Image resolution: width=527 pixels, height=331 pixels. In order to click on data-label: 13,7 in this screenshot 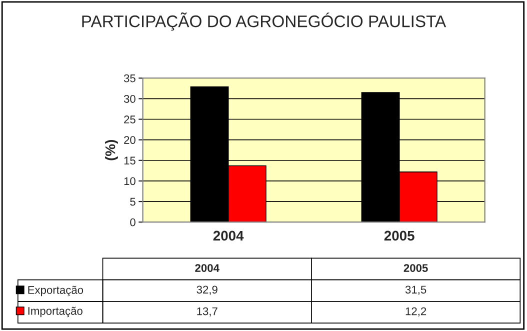, I will do `click(207, 312)`.